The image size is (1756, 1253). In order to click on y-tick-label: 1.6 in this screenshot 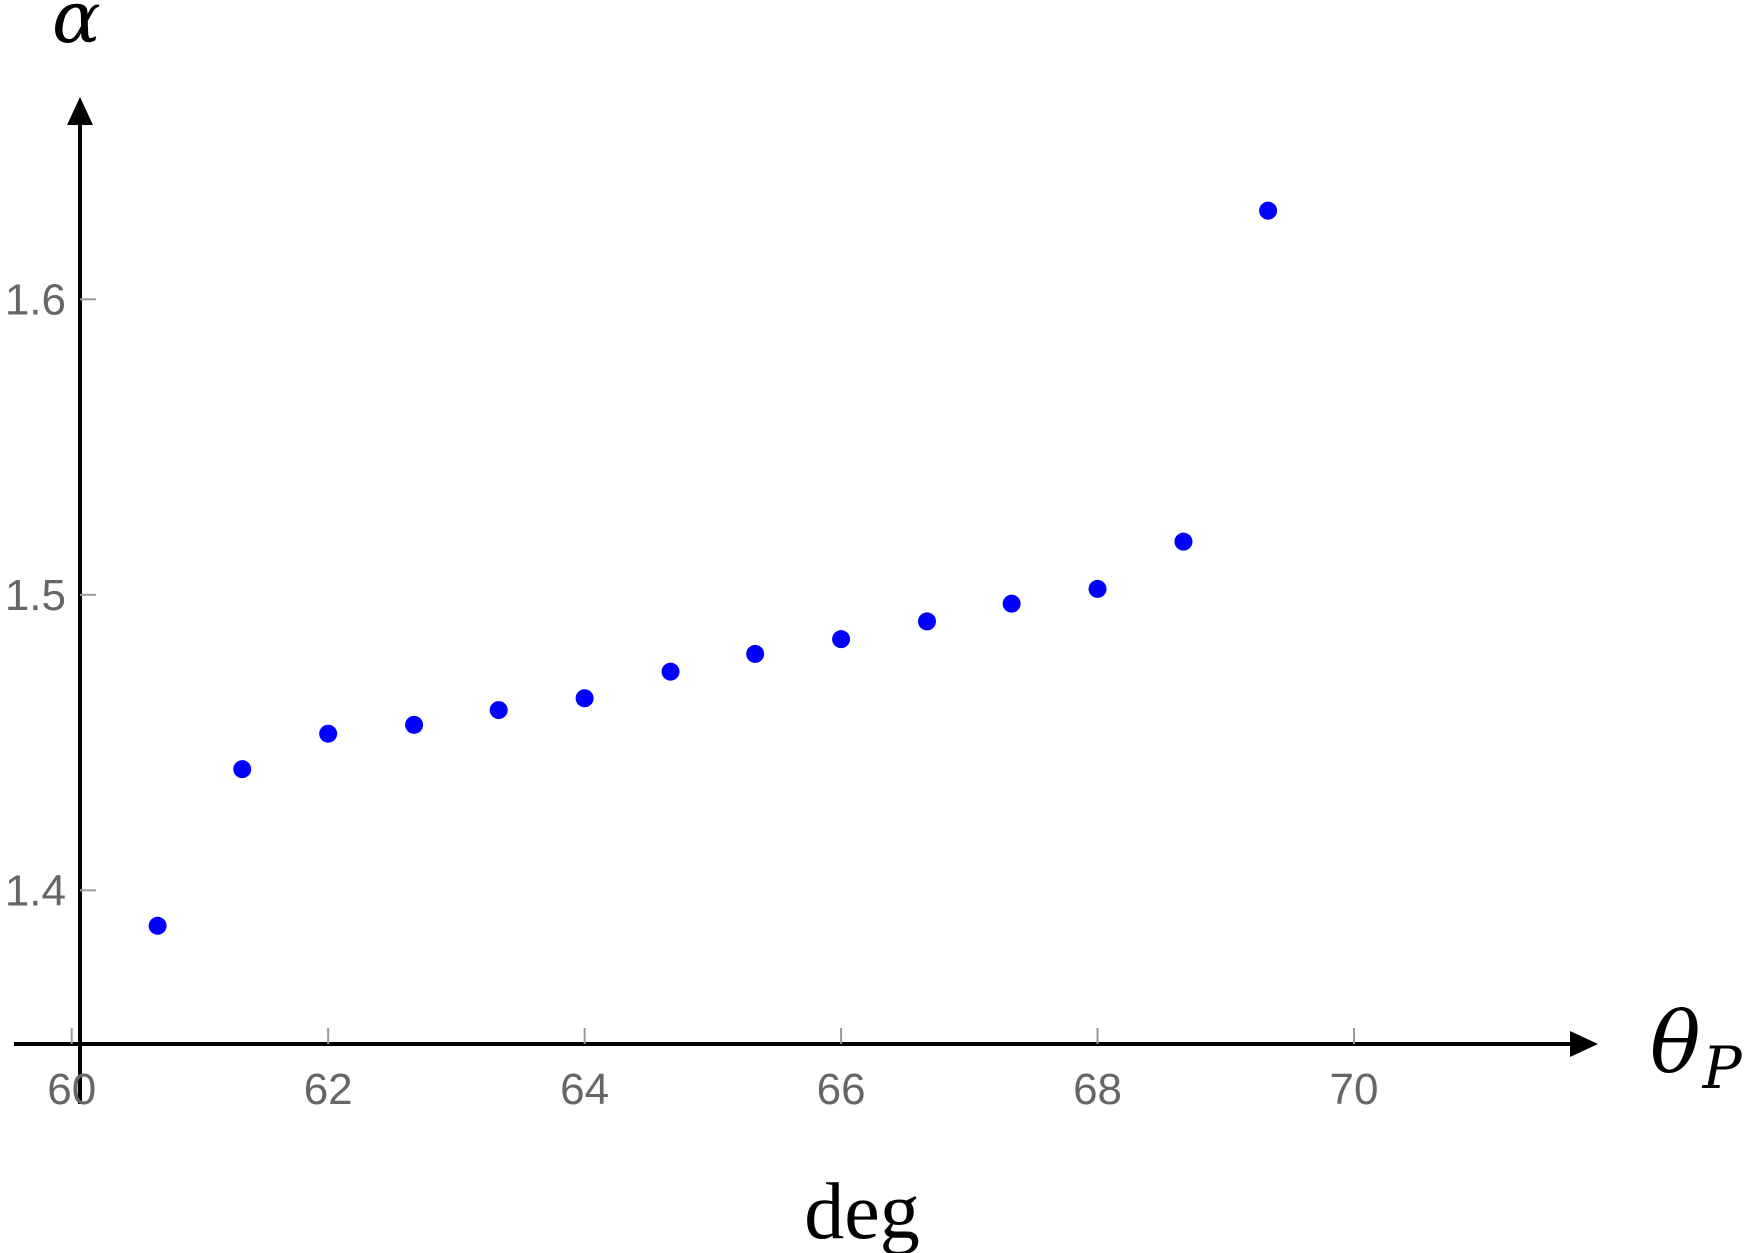, I will do `click(35, 299)`.